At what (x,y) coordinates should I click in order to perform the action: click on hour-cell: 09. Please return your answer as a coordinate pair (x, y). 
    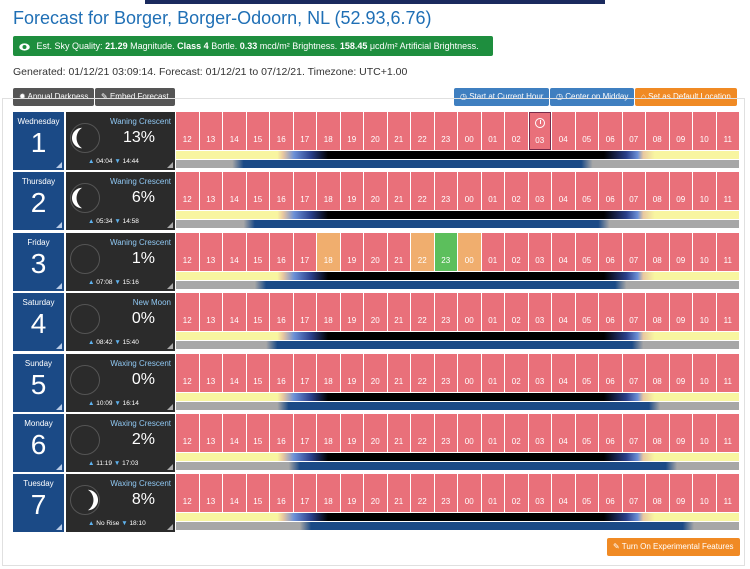
    Looking at the image, I should click on (680, 191).